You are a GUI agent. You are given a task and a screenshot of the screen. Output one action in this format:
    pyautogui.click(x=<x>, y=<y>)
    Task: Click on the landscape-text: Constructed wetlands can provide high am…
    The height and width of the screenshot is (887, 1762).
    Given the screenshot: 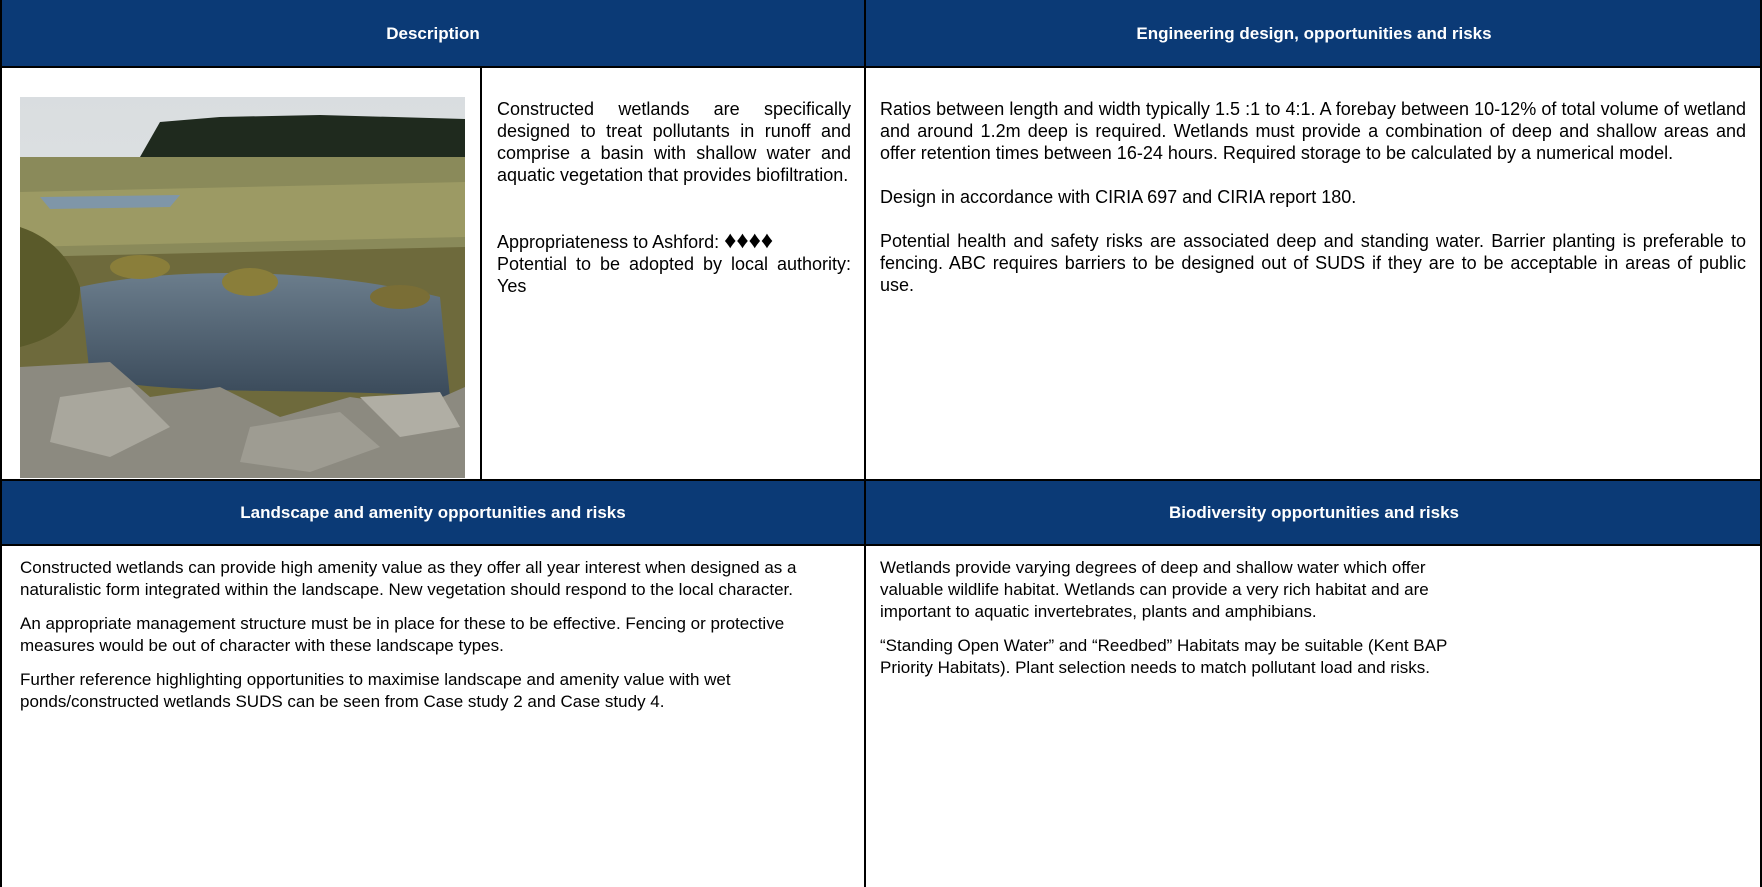 What is the action you would take?
    pyautogui.click(x=420, y=641)
    